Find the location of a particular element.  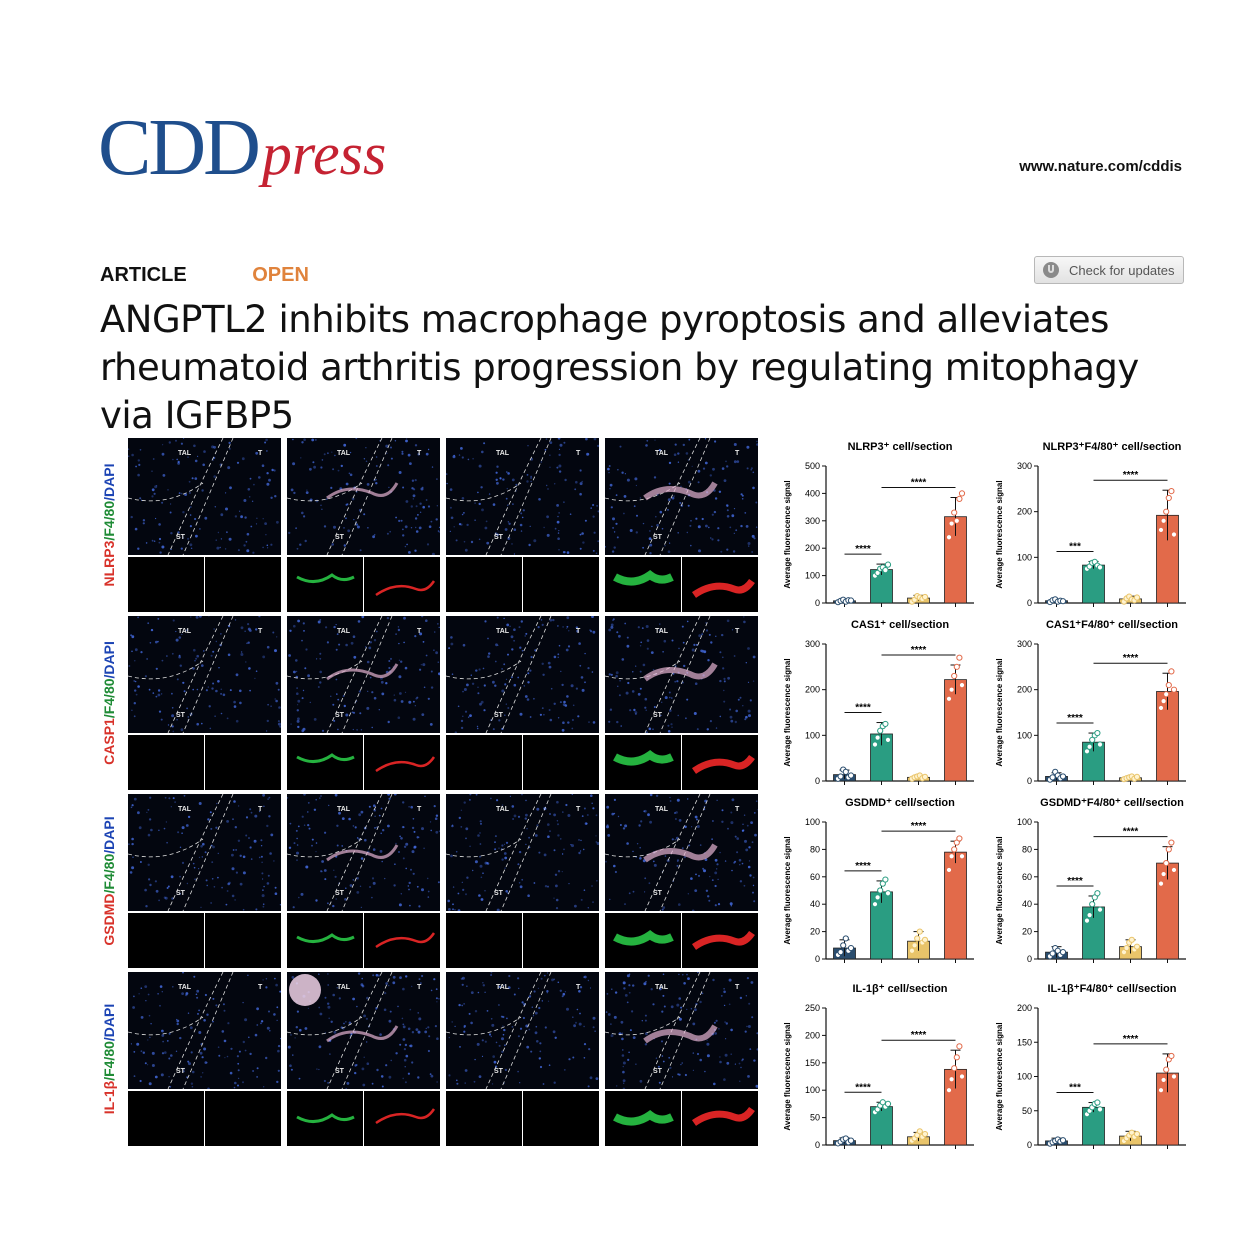

logo-cdd: CDD is located at coordinates (179, 148).